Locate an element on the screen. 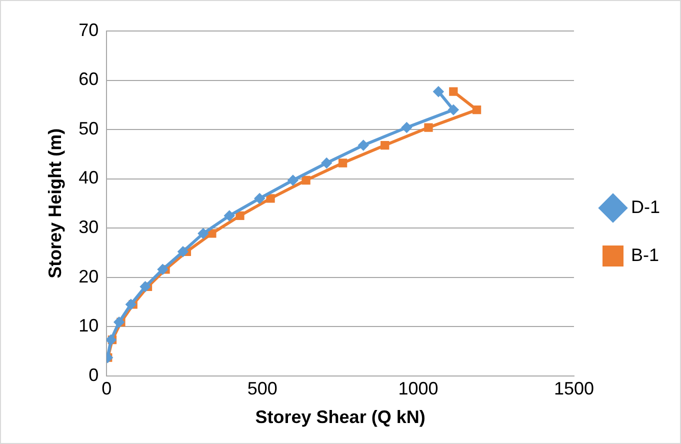 The height and width of the screenshot is (444, 681). x-tick-label: 1500 is located at coordinates (574, 388).